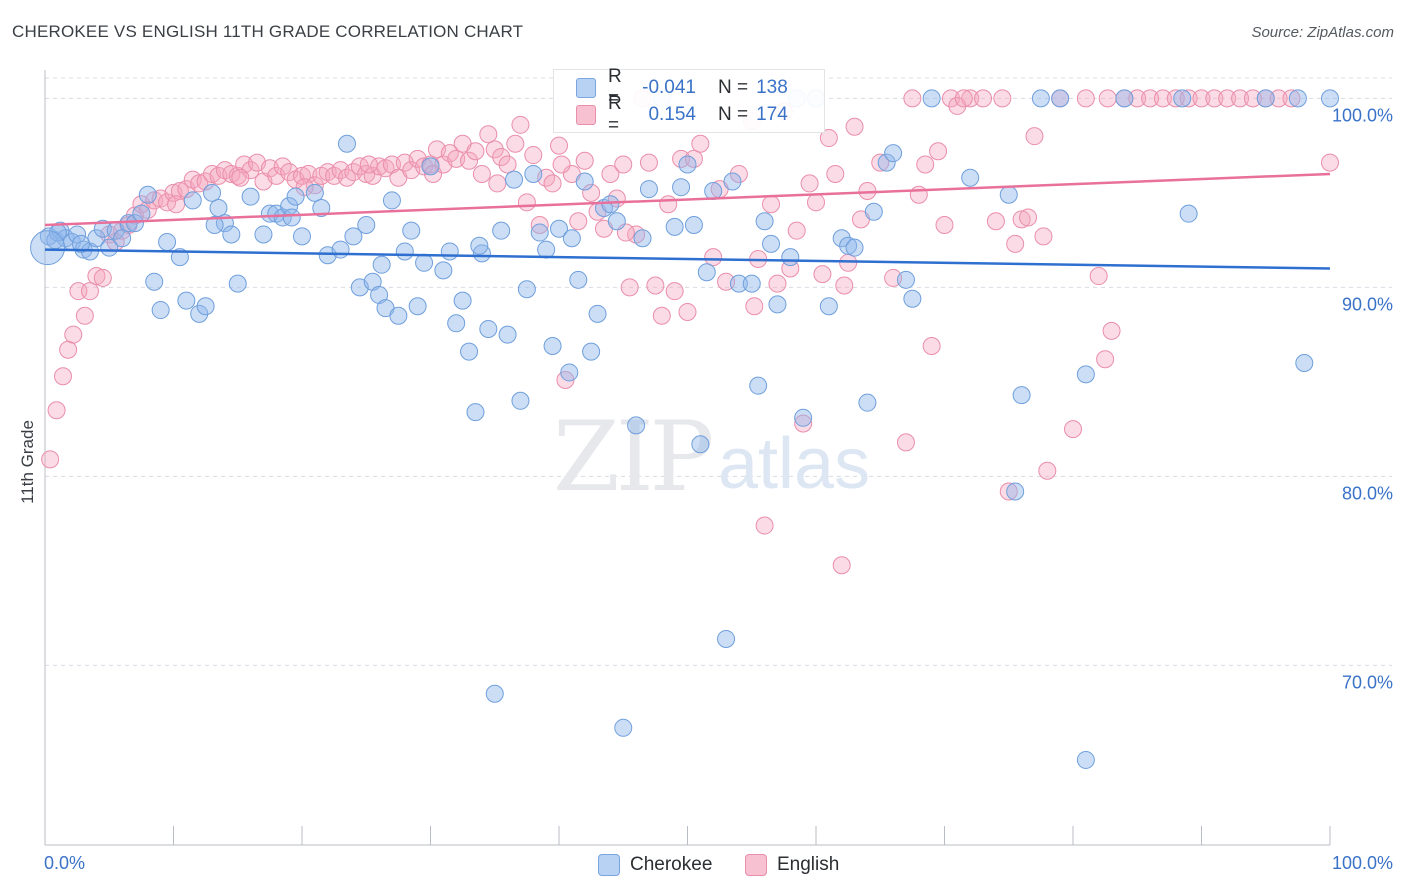 The image size is (1406, 892). I want to click on legend-n-label: N =, so click(733, 114).